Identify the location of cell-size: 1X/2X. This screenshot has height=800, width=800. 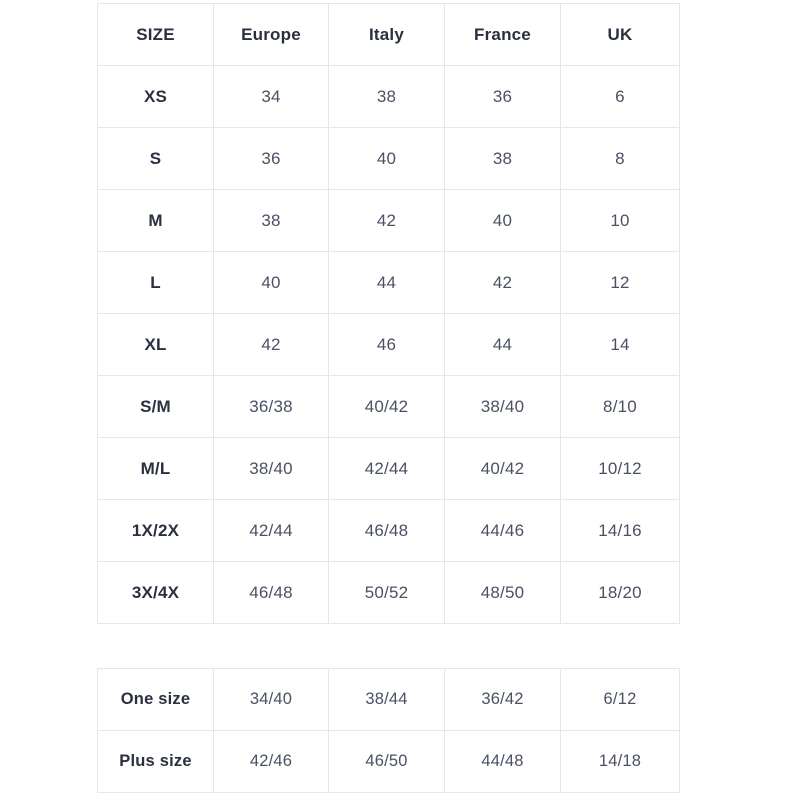
(155, 530).